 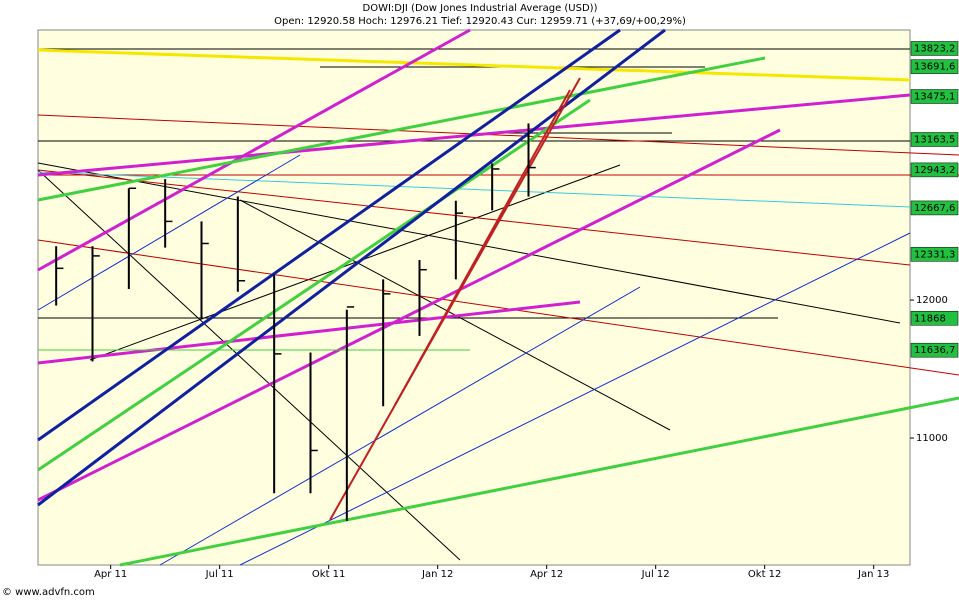 What do you see at coordinates (546, 574) in the screenshot?
I see `x-tick-label: Apr 12` at bounding box center [546, 574].